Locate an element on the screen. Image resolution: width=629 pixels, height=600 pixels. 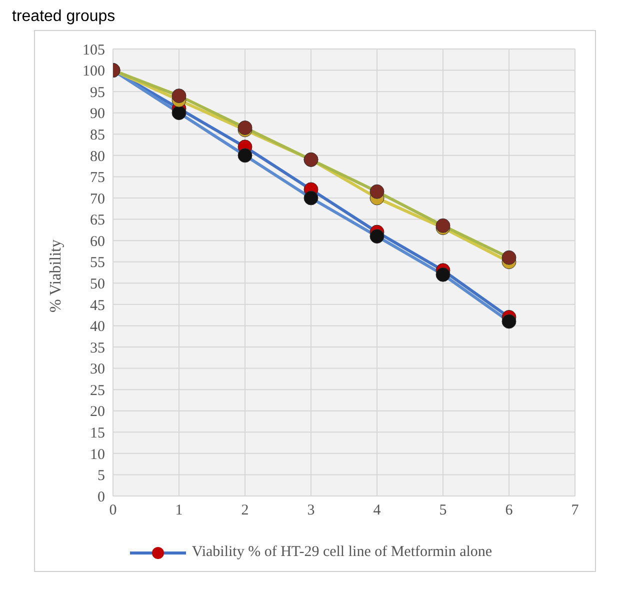
y-tick-label: 30 is located at coordinates (97, 370).